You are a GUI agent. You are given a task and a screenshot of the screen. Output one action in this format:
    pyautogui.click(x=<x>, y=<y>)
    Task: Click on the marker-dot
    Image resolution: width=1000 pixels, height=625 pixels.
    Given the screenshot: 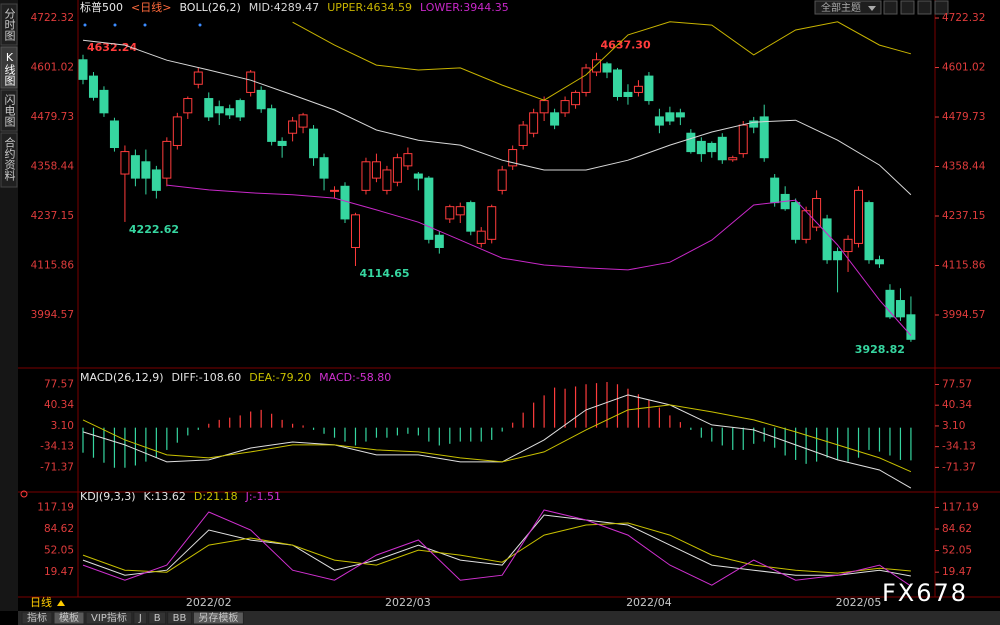 What is the action you would take?
    pyautogui.click(x=85, y=25)
    